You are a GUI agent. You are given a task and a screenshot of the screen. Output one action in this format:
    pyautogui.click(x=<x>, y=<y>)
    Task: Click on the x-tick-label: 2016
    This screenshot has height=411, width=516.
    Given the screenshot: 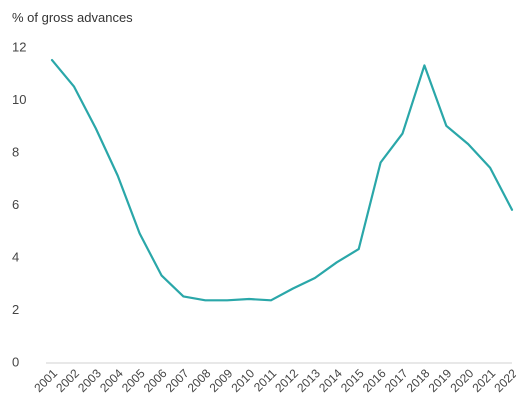 What is the action you would take?
    pyautogui.click(x=374, y=380)
    